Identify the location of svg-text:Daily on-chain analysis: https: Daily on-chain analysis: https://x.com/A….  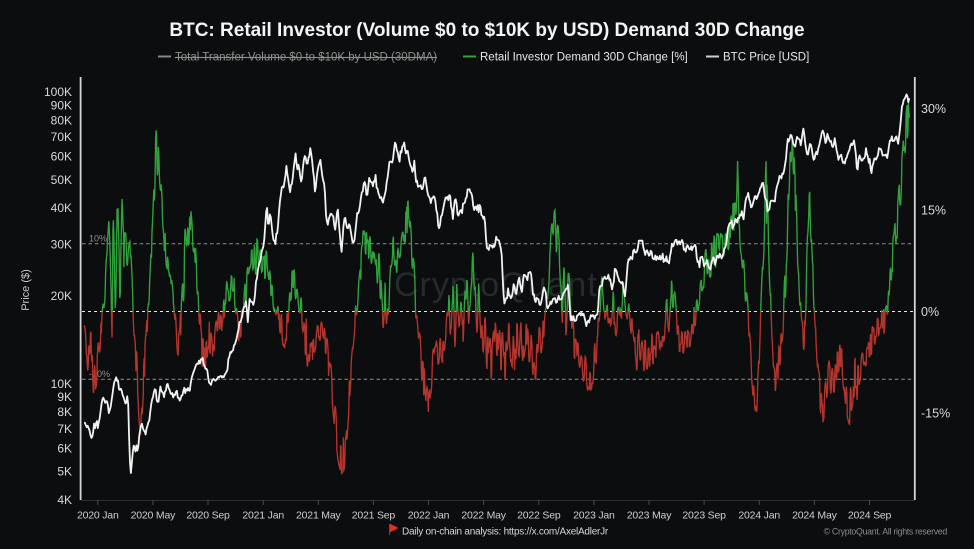
(505, 532).